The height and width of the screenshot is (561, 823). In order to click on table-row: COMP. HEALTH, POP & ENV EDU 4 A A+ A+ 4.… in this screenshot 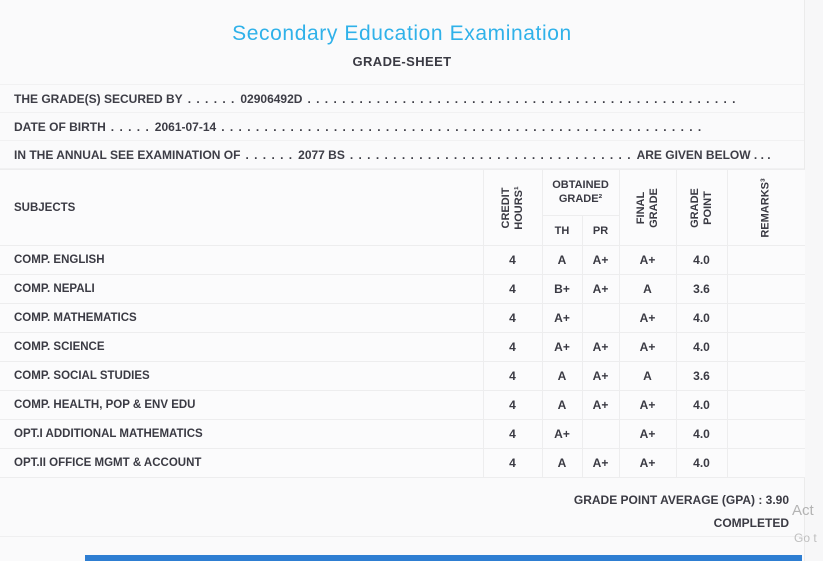, I will do `click(403, 405)`.